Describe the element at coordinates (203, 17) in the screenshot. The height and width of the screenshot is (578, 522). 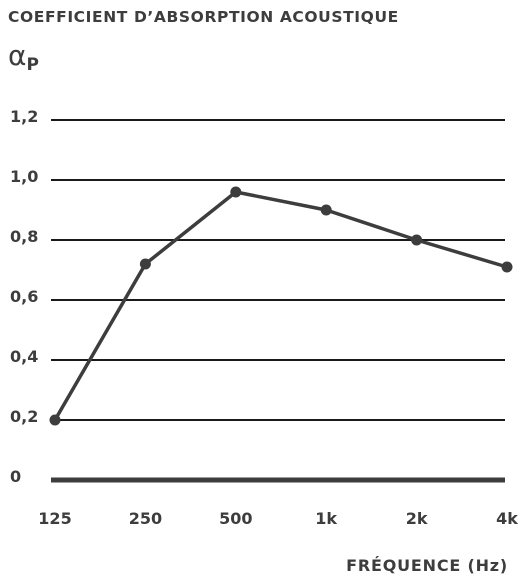
I see `chart-title: COEFFICIENT D’ABSORPTION ACOUSTIQUE` at that location.